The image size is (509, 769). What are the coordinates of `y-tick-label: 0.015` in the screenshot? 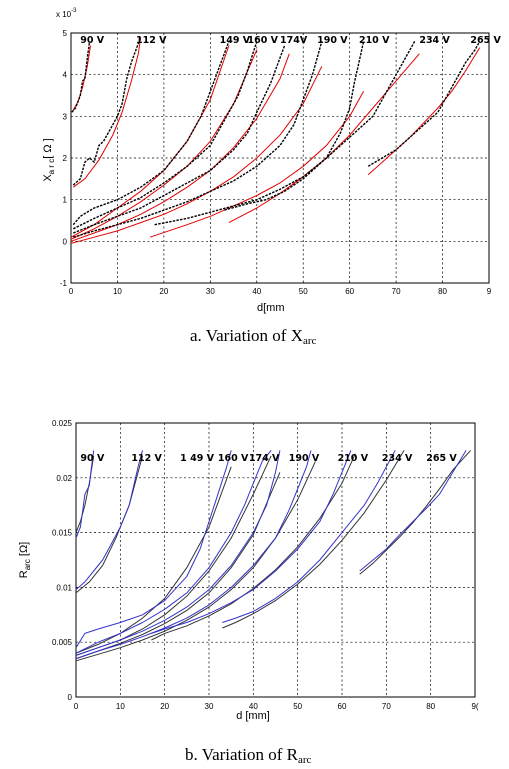 It's located at (62, 533).